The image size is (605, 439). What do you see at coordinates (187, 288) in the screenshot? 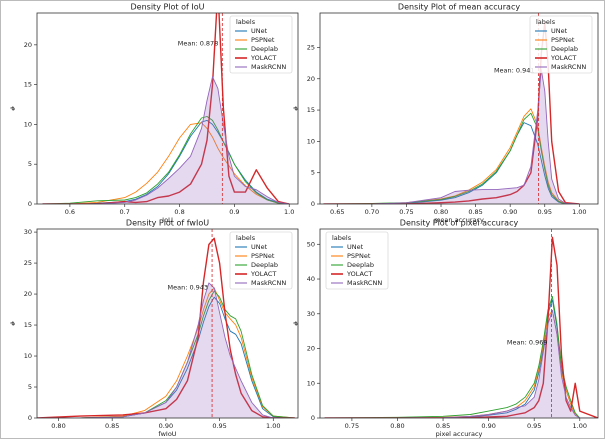
I see `mean-annotation: Mean: 0.943` at bounding box center [187, 288].